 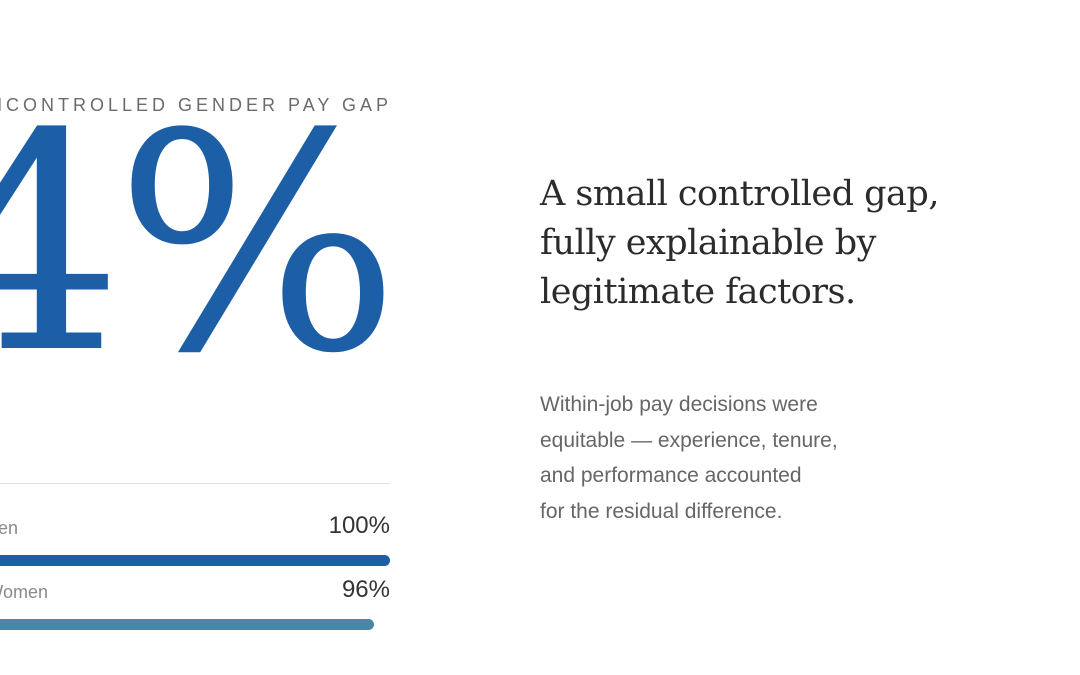 What do you see at coordinates (196, 105) in the screenshot?
I see `kicker-label: UNCONTROLLED GENDER PAY GAP` at bounding box center [196, 105].